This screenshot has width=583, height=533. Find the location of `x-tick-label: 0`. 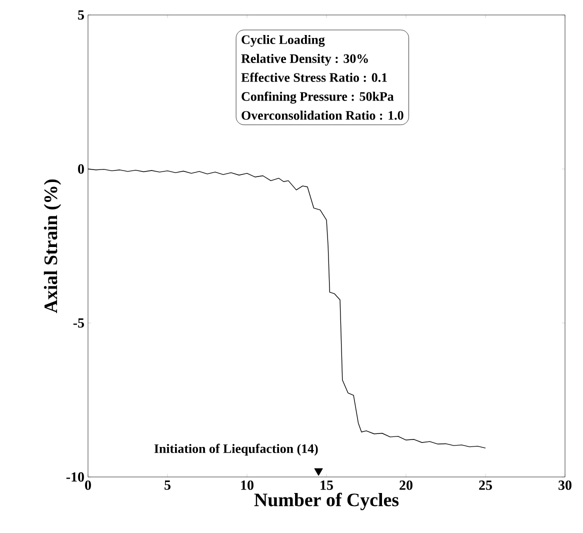

x-tick-label: 0 is located at coordinates (88, 485).